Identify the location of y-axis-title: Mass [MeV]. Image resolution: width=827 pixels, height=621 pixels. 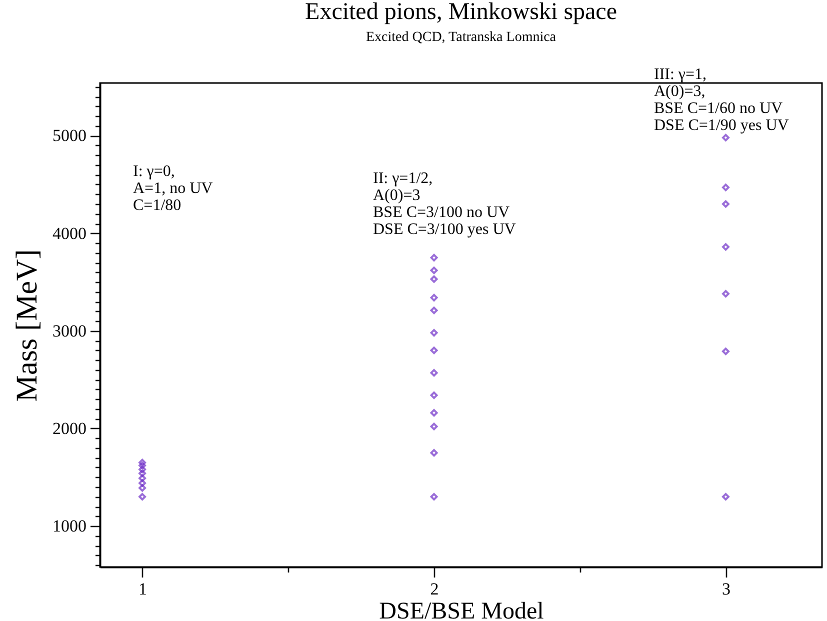
(27, 325).